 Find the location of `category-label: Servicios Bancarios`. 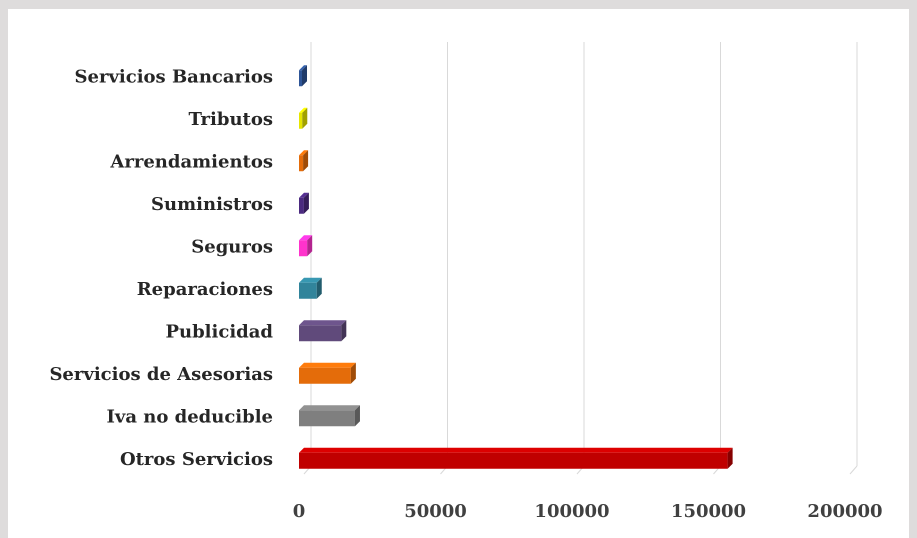

category-label: Servicios Bancarios is located at coordinates (174, 76).